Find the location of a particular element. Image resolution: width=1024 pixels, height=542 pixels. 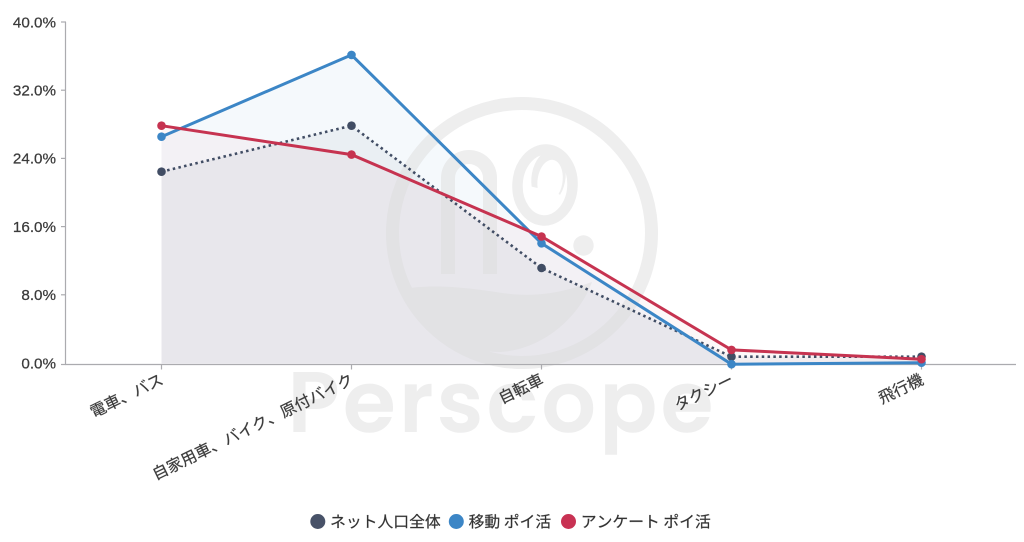

svg-text: 24.0% is located at coordinates (34, 159).